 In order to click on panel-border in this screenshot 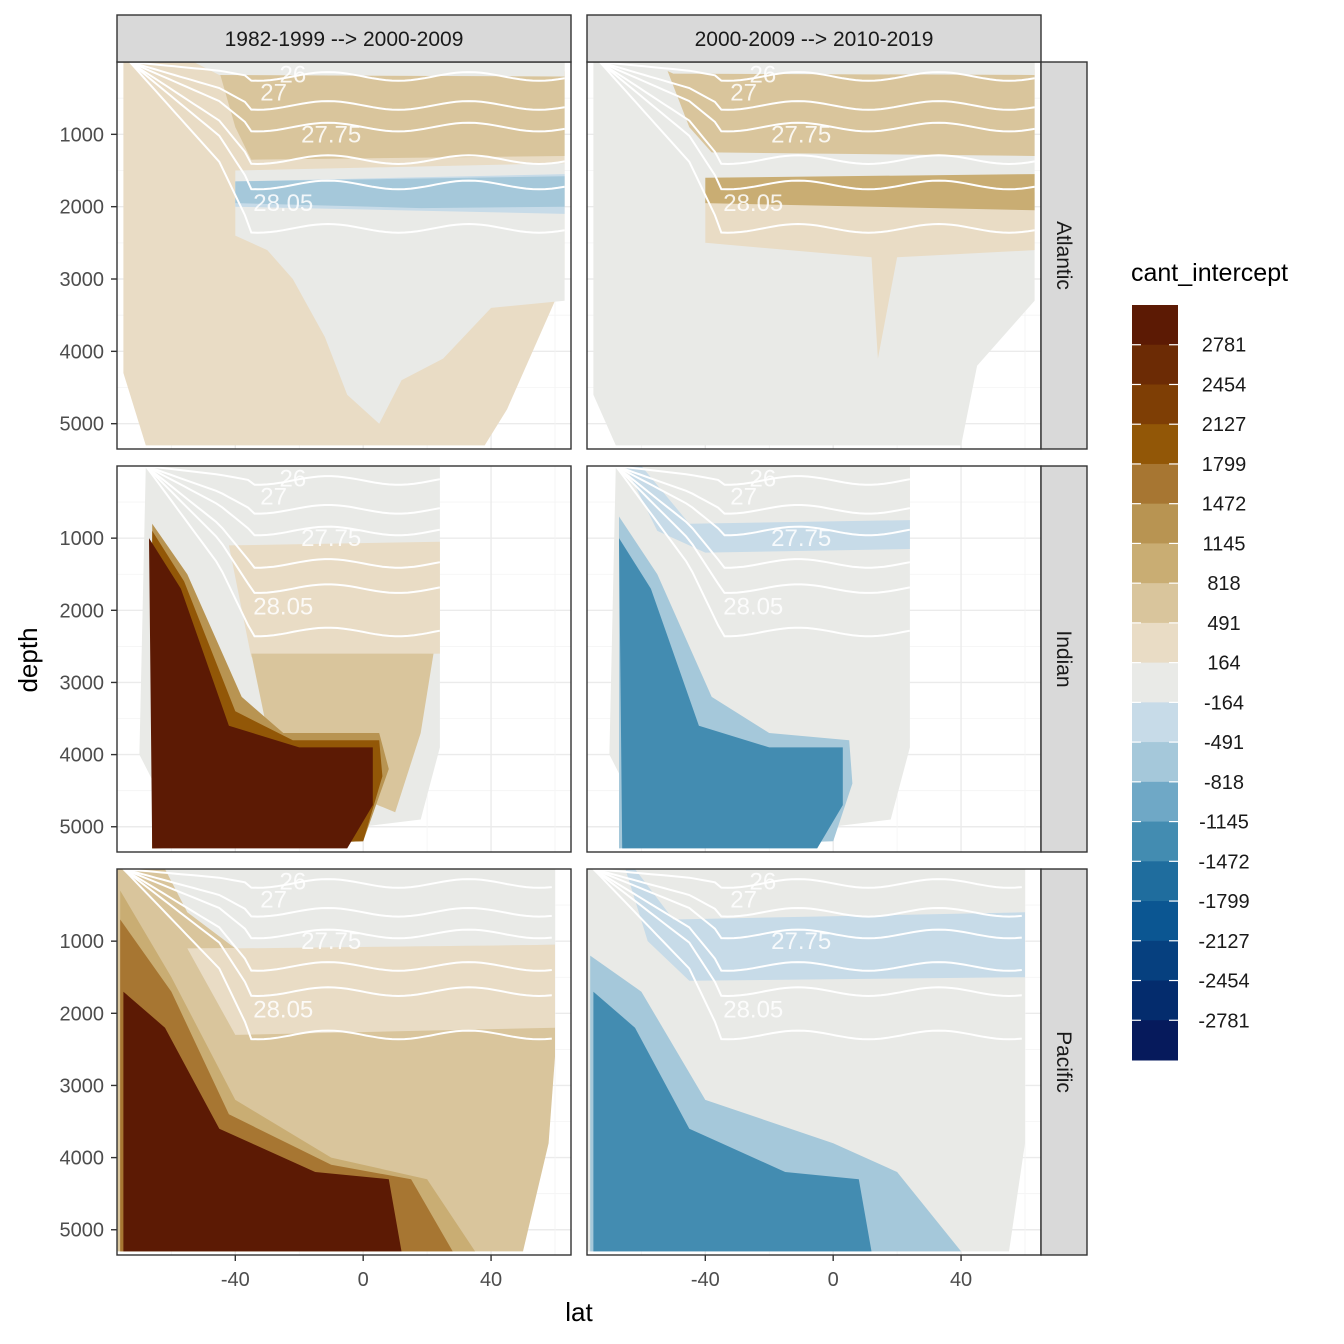, I will do `click(344, 659)`.